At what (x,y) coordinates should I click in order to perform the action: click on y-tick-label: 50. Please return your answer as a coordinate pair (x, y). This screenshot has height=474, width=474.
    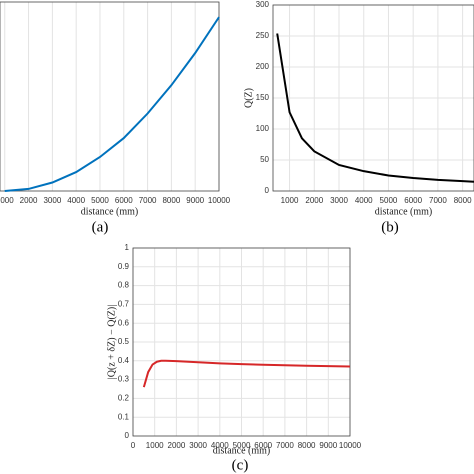
    Looking at the image, I should click on (264, 159).